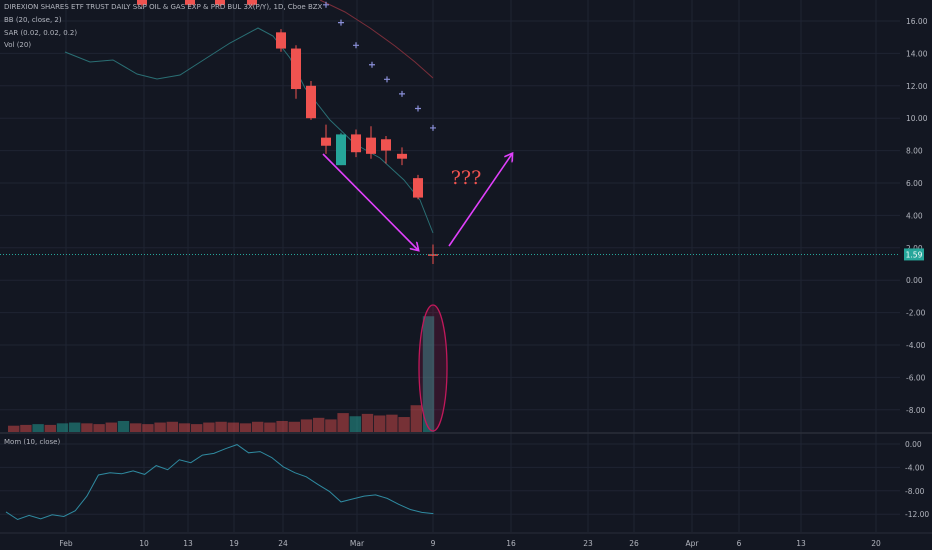 Image resolution: width=932 pixels, height=550 pixels. I want to click on y-tick-label: -2.00, so click(916, 313).